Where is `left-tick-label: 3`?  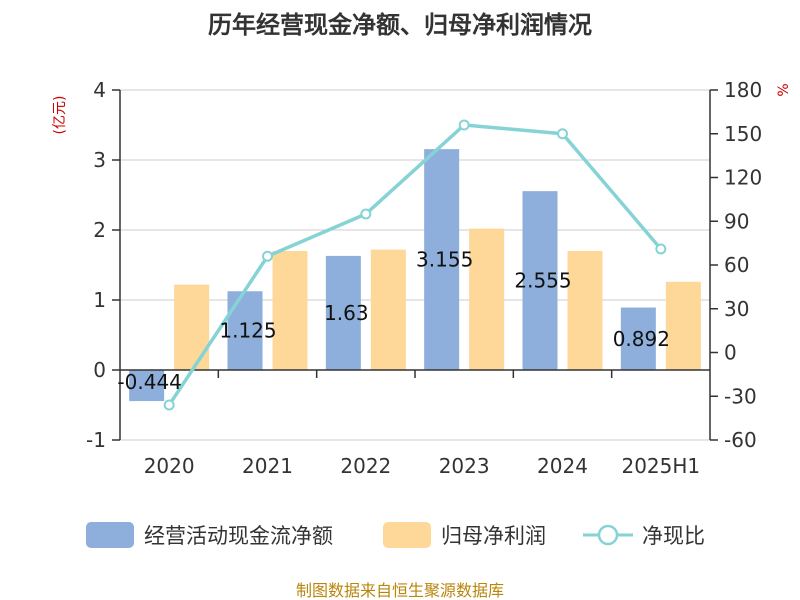 left-tick-label: 3 is located at coordinates (99, 160).